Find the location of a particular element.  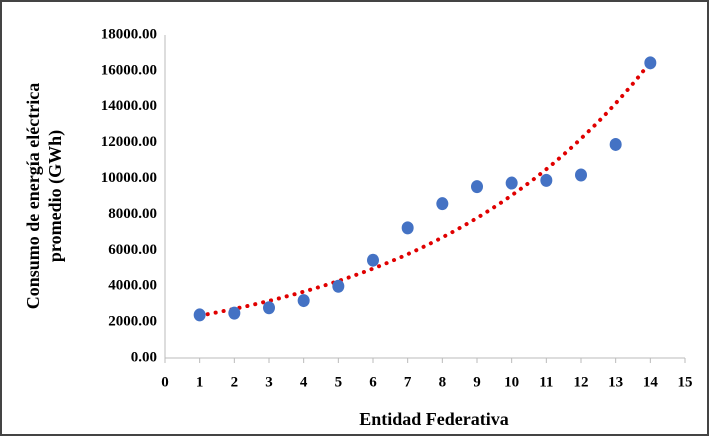

y-tick-label: 4000.00 is located at coordinates (132, 286).